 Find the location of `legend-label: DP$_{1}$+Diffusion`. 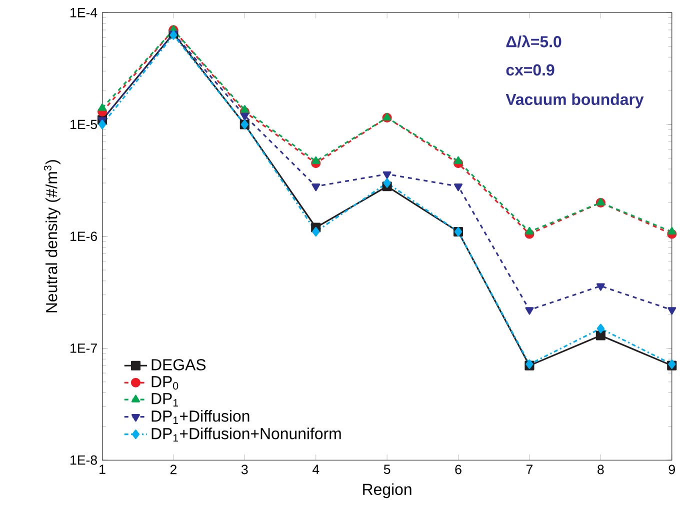

legend-label: DP$_{1}$+Diffusion is located at coordinates (201, 417).